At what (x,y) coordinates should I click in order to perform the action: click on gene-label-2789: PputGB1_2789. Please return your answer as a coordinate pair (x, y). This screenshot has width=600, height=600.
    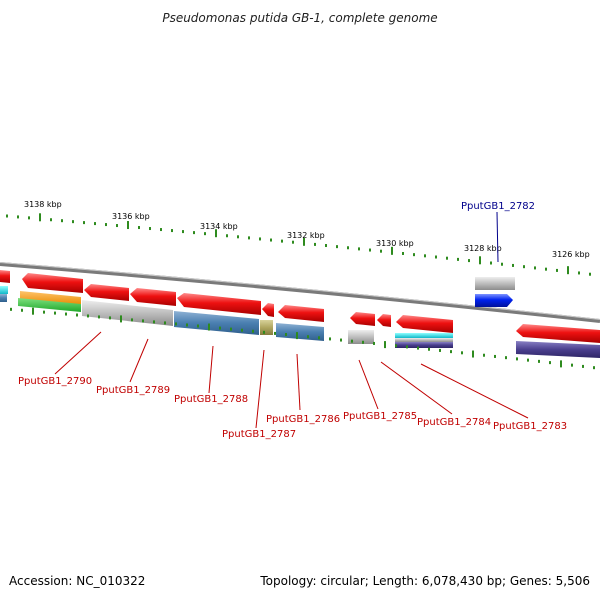
    Looking at the image, I should click on (133, 390).